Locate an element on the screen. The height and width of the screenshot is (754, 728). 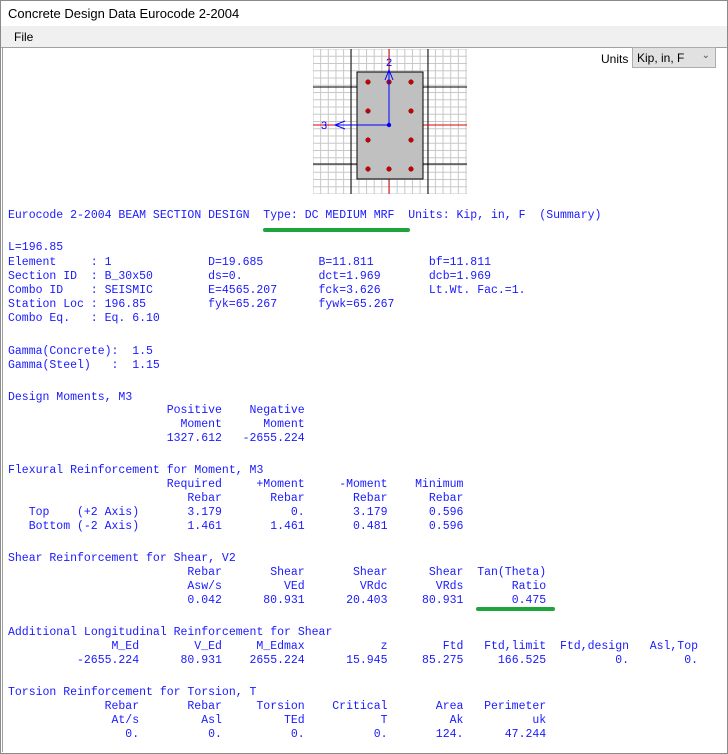
column-header: +Moment is located at coordinates (280, 484).